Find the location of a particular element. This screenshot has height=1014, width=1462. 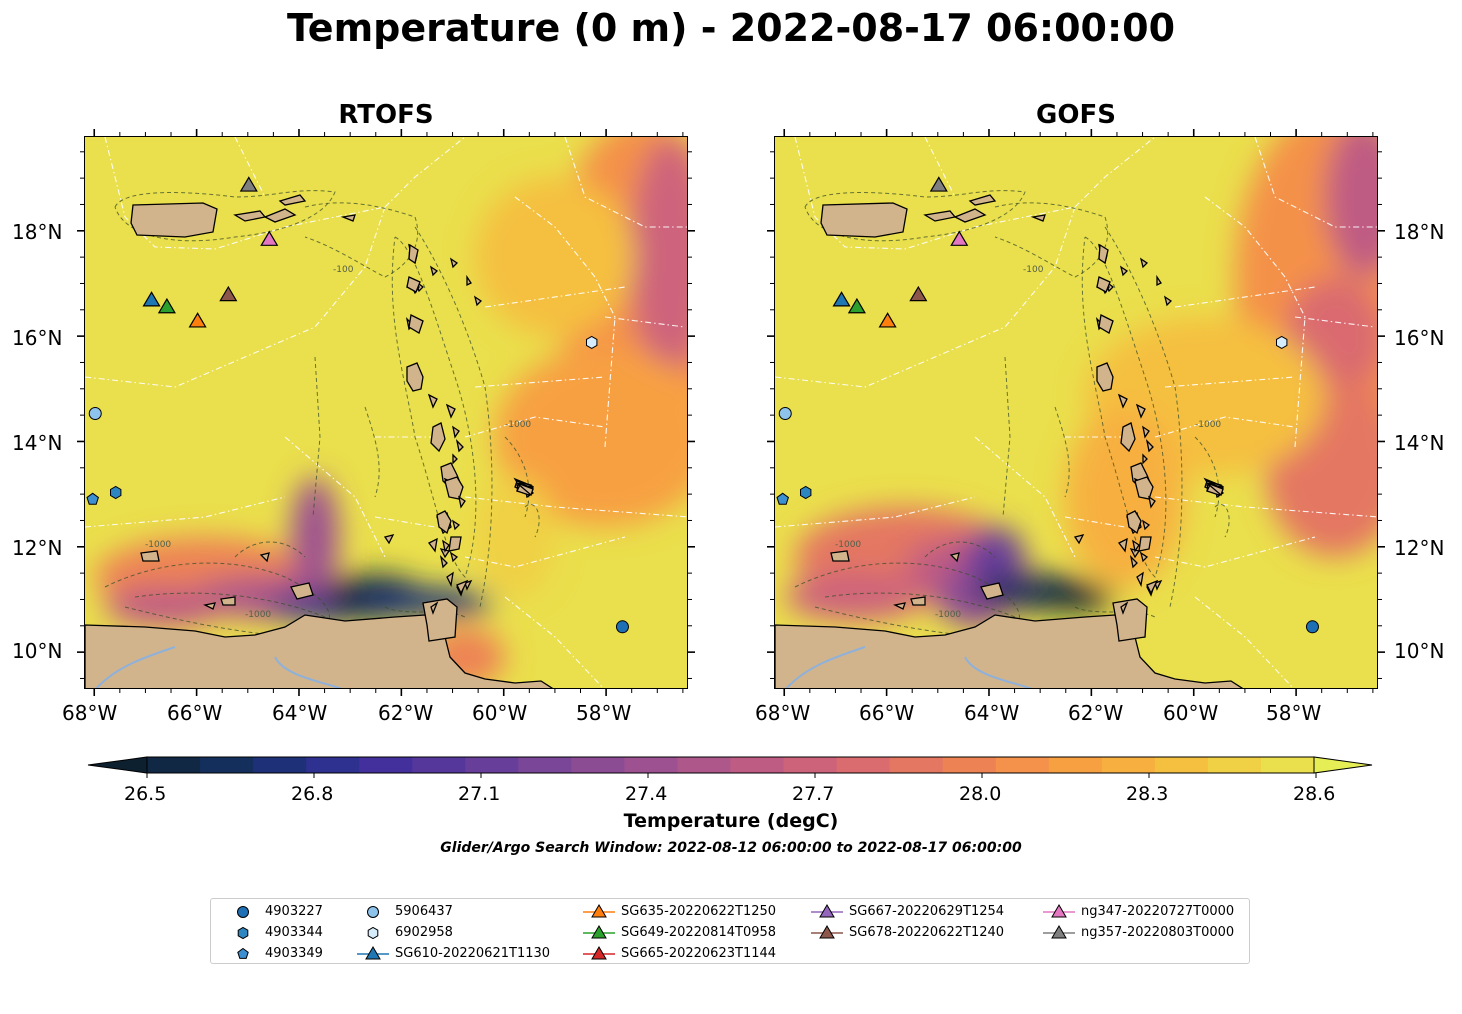

lat-label-left: 10°N is located at coordinates (37, 651).